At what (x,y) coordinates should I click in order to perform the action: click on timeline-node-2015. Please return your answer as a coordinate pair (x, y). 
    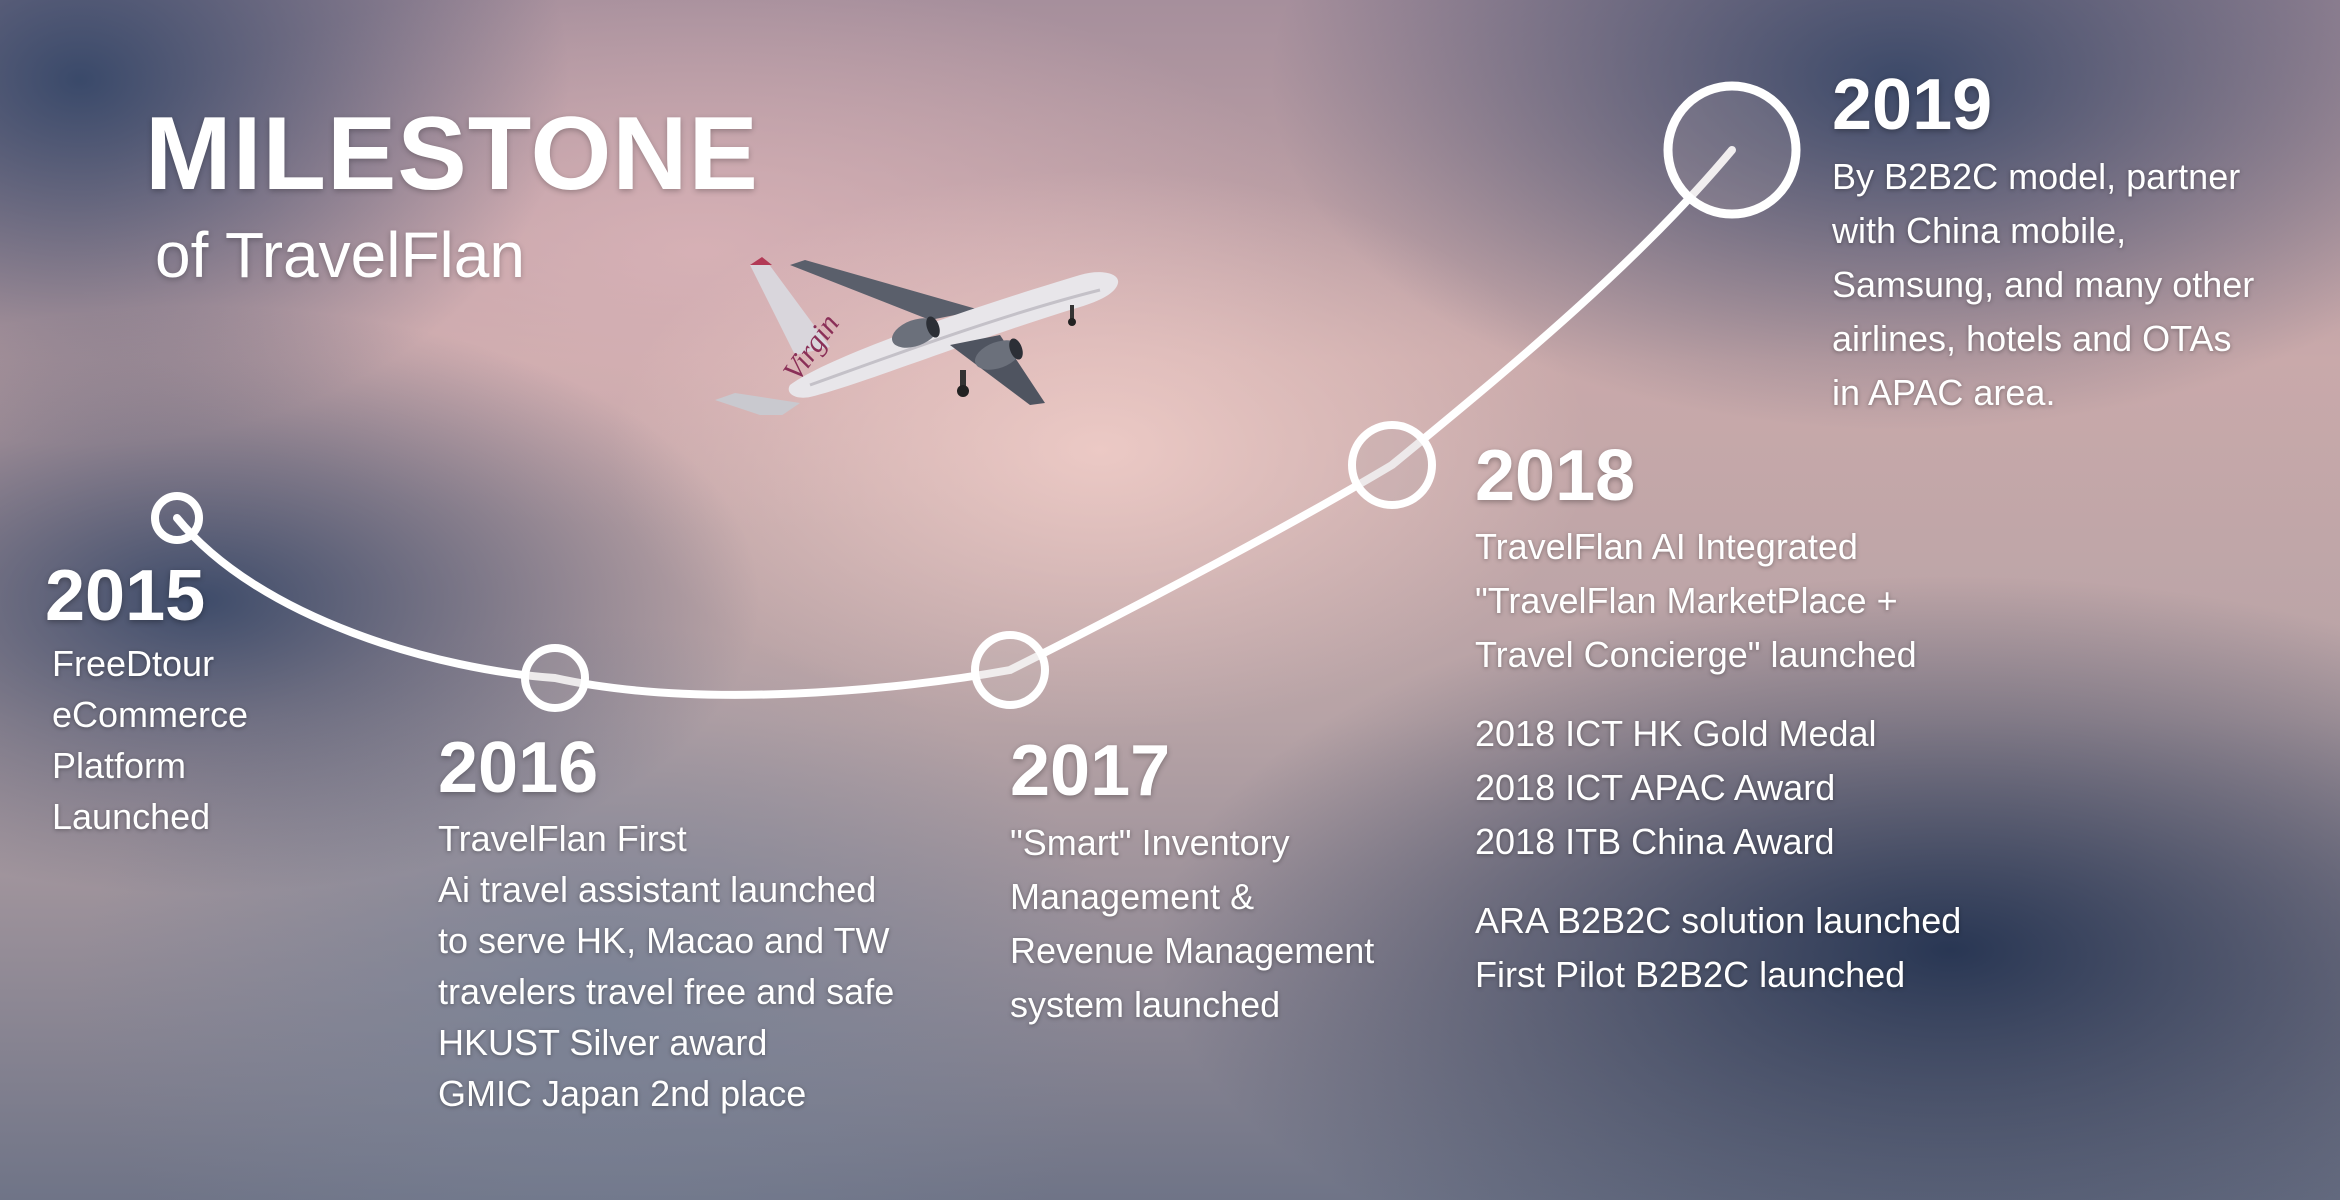
    Looking at the image, I should click on (177, 518).